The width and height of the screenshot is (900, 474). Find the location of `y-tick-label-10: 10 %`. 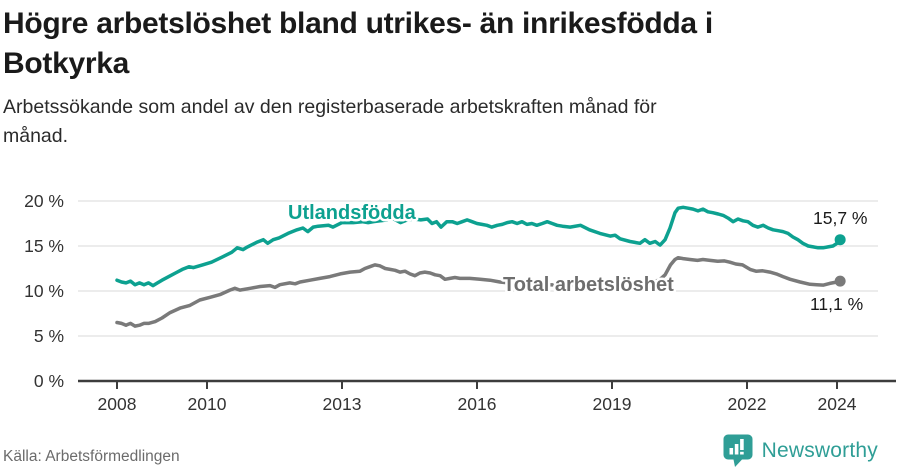

y-tick-label-10: 10 % is located at coordinates (44, 291).